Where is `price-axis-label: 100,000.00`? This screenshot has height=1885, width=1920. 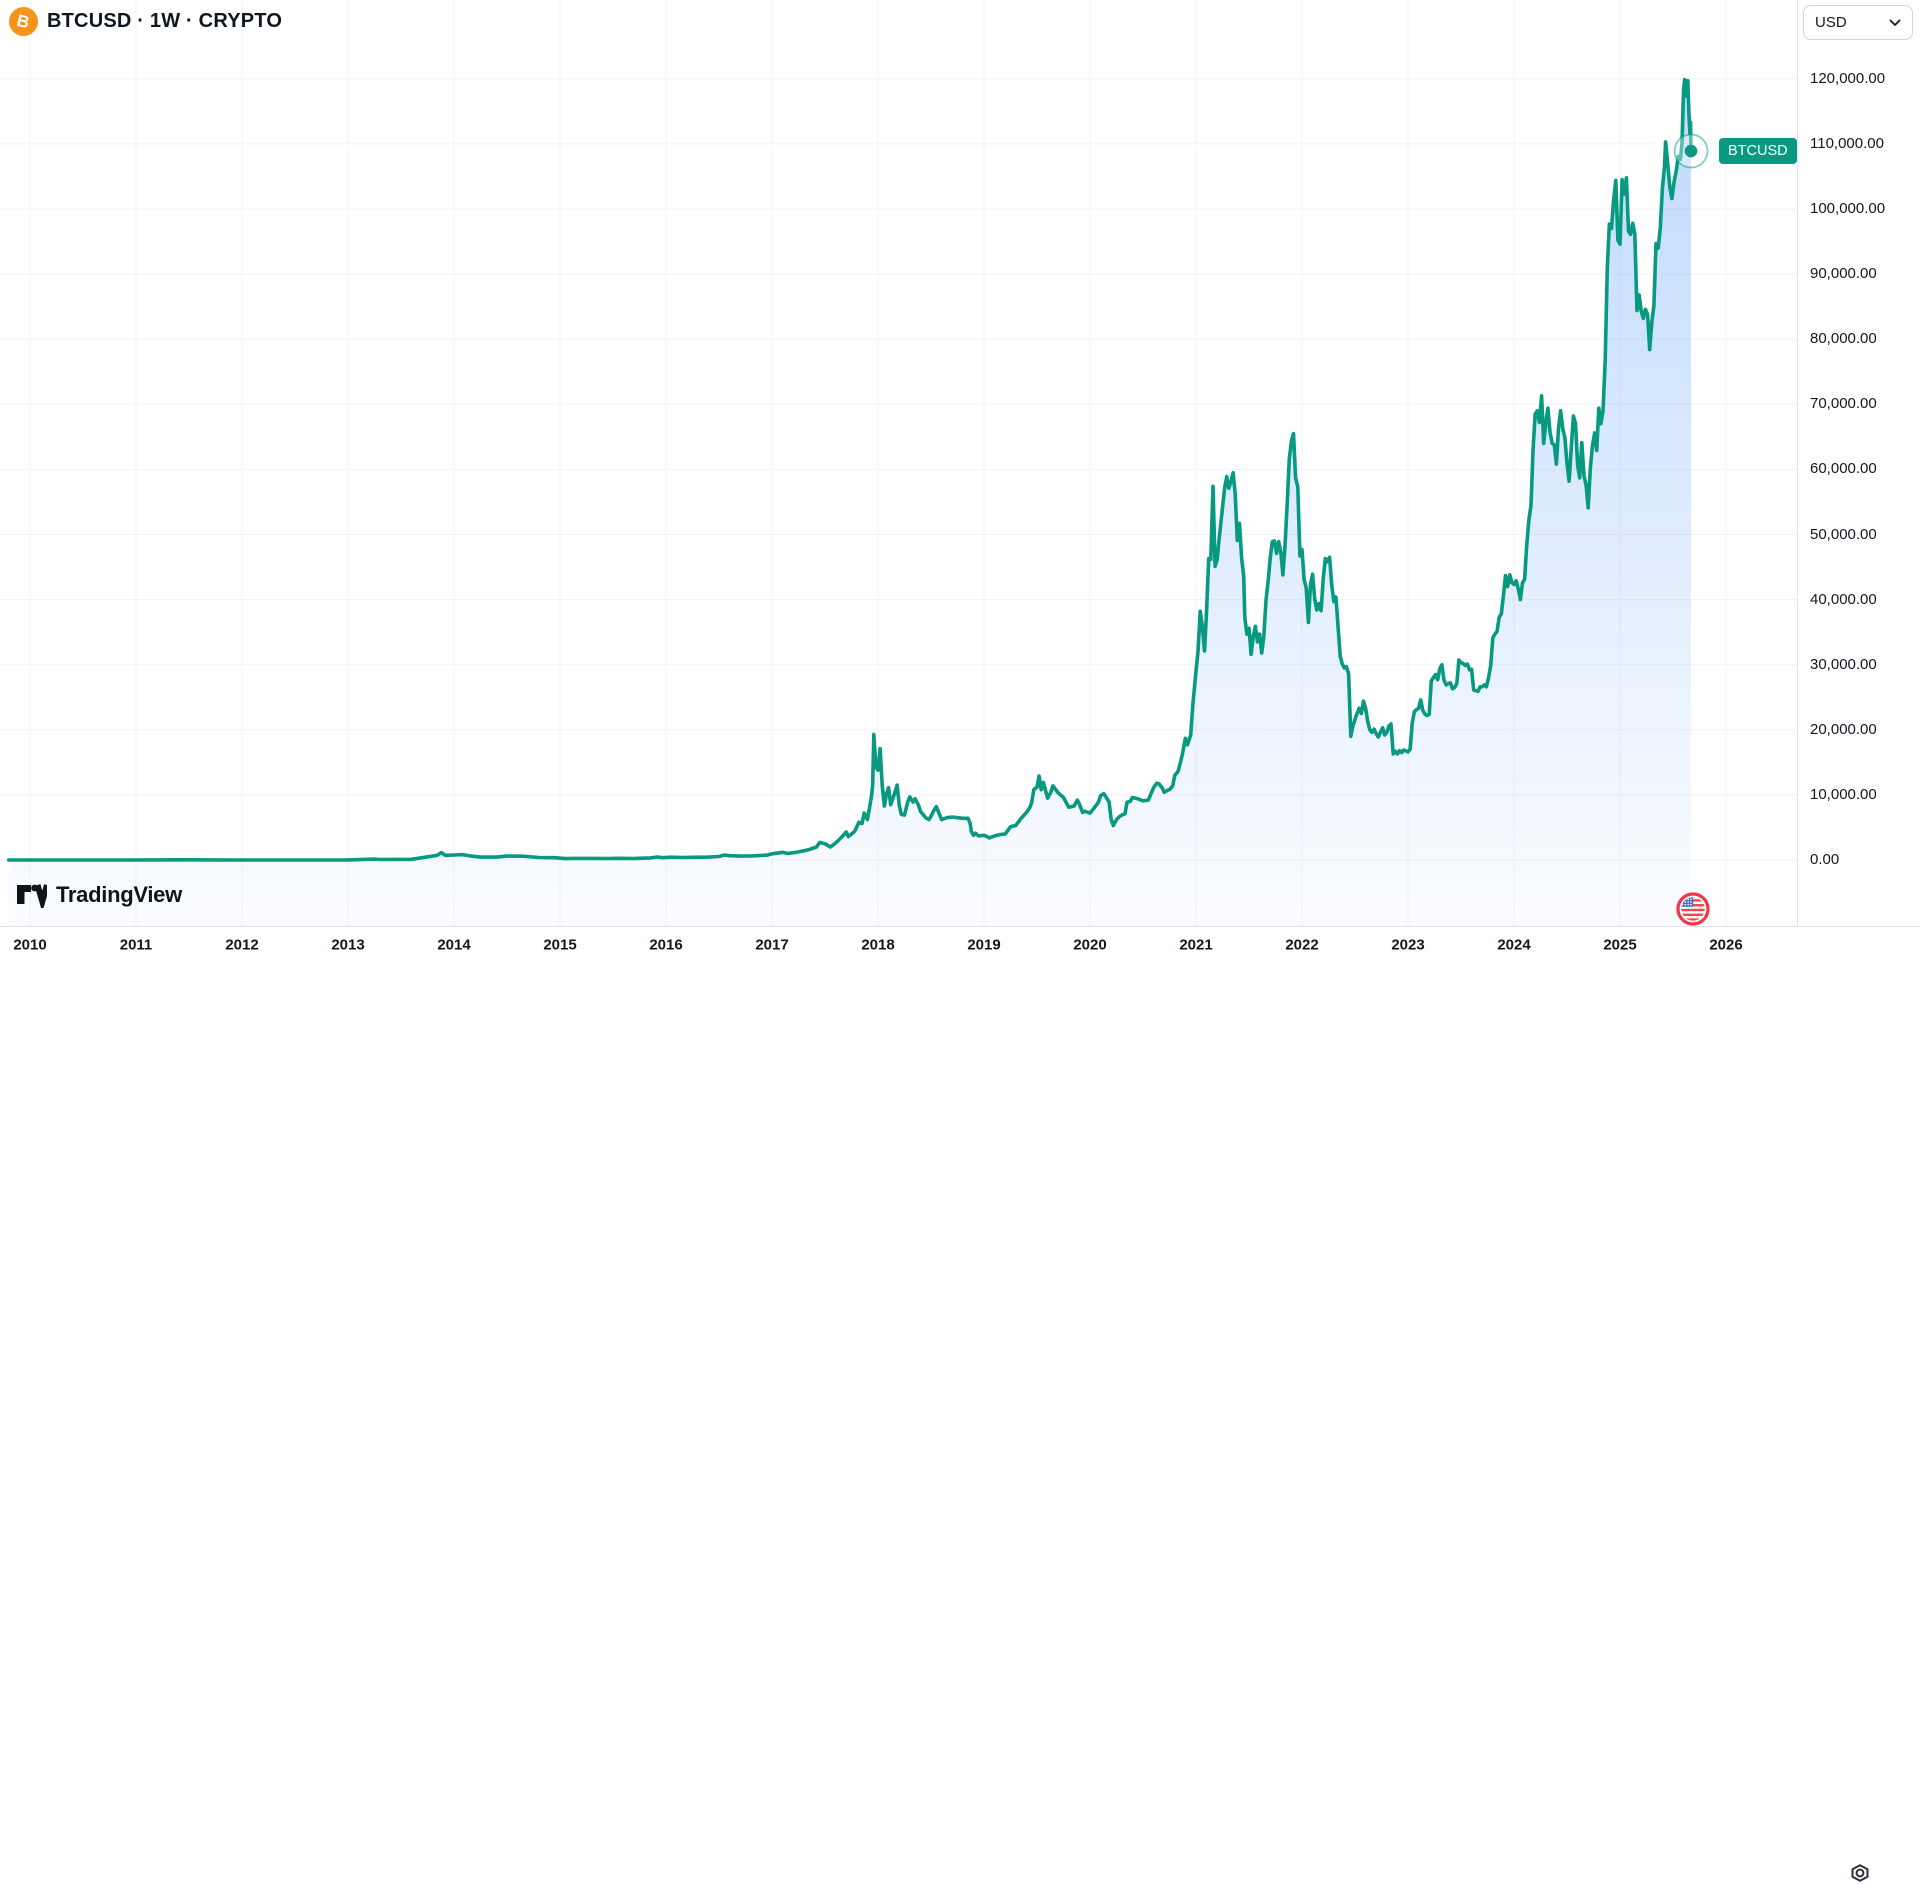
price-axis-label: 100,000.00 is located at coordinates (1848, 208).